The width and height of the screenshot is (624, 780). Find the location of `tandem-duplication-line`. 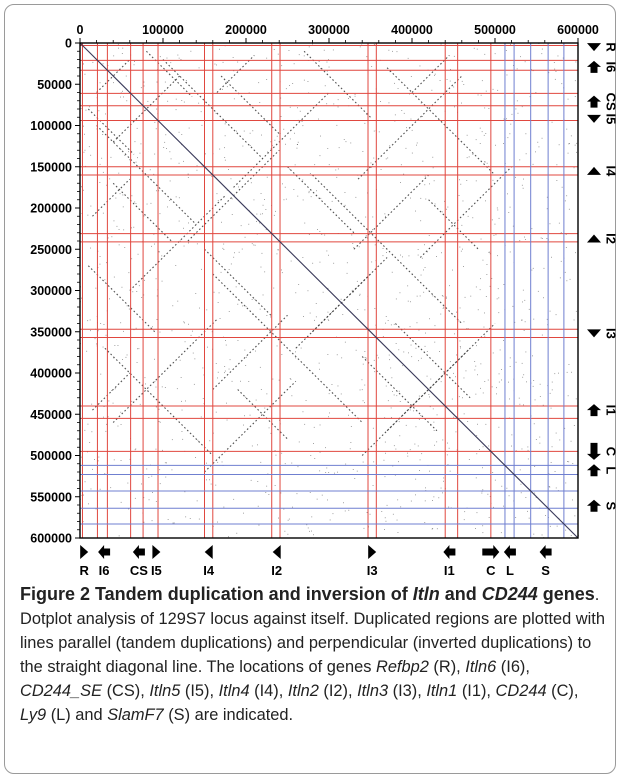

tandem-duplication-line is located at coordinates (142, 212).